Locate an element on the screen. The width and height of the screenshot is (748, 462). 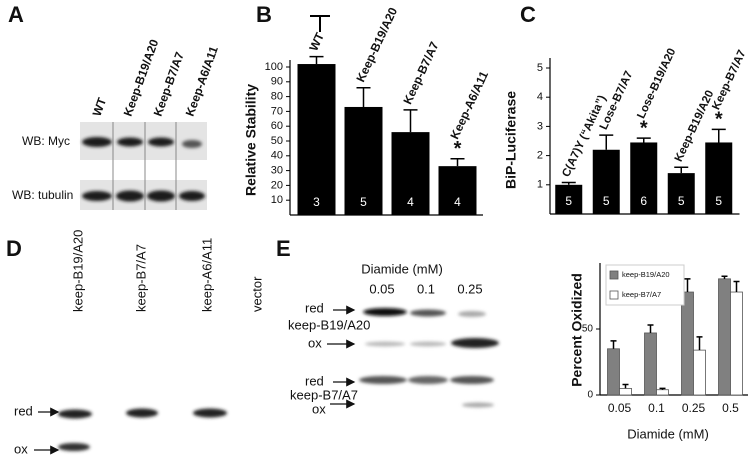
lane-label: 0.1 is located at coordinates (426, 288).